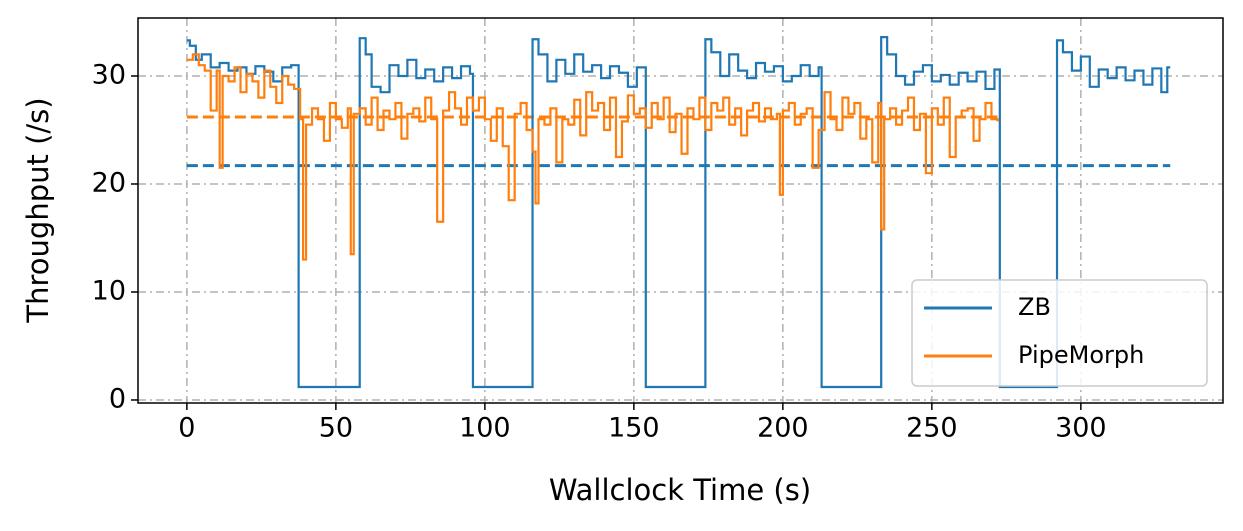  Describe the element at coordinates (783, 428) in the screenshot. I see `x-tick-label: 200` at that location.